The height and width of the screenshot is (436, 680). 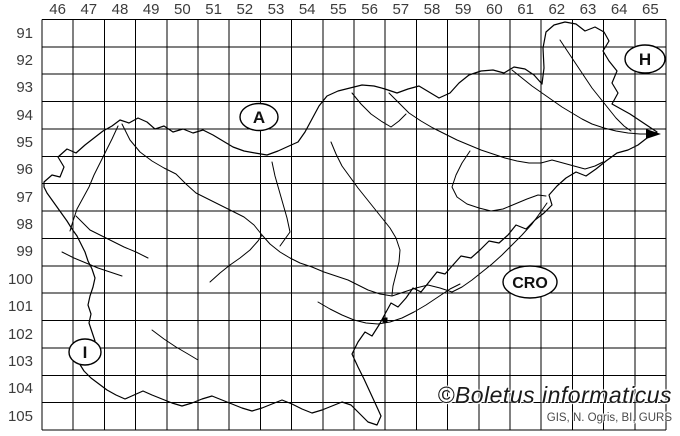 What do you see at coordinates (94, 178) in the screenshot?
I see `river-soca` at bounding box center [94, 178].